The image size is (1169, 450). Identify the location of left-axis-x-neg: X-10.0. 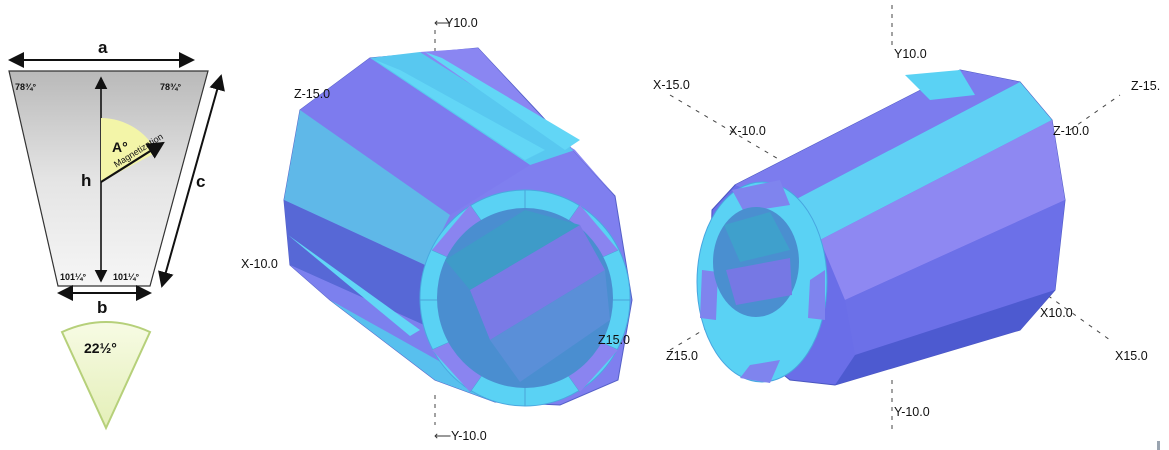
(259, 264).